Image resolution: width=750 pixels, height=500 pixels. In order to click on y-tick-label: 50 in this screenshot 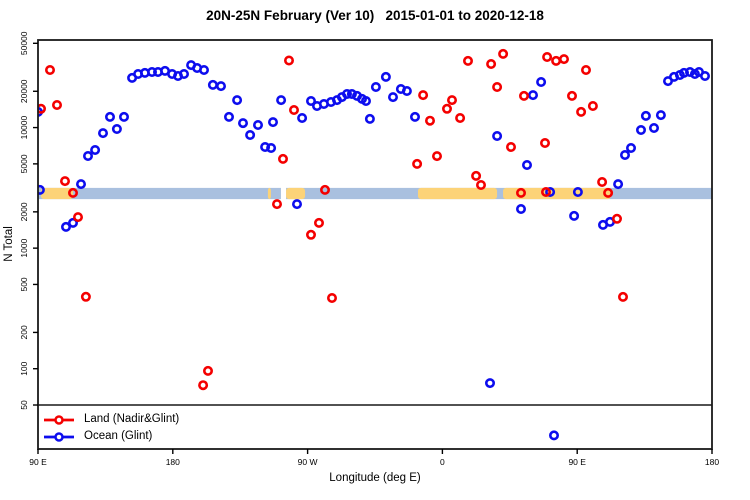, I will do `click(24, 405)`.